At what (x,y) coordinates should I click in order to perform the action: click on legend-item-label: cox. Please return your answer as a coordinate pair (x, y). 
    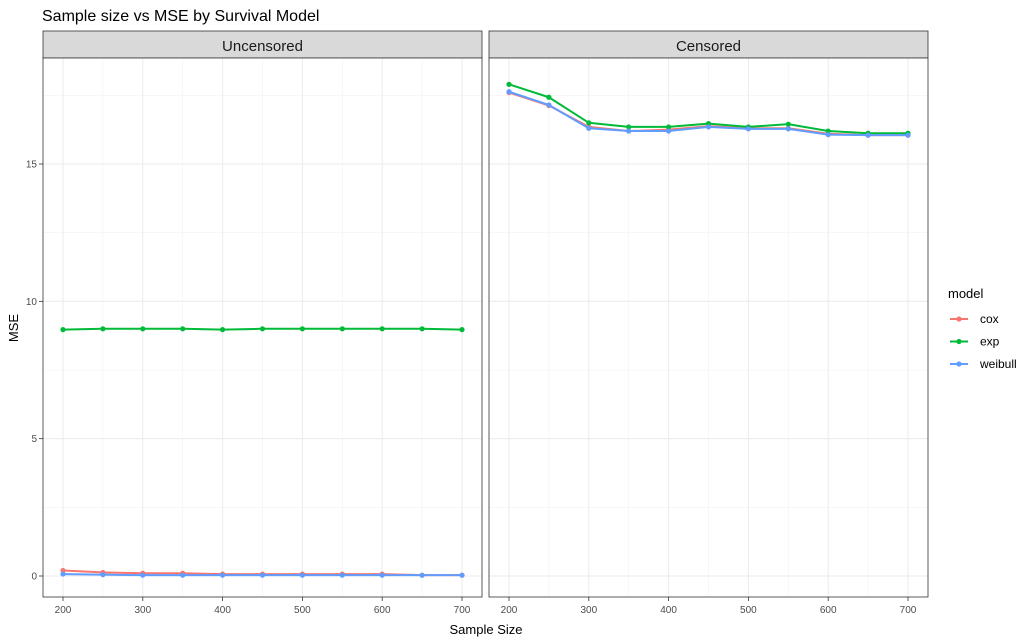
    Looking at the image, I should click on (989, 319).